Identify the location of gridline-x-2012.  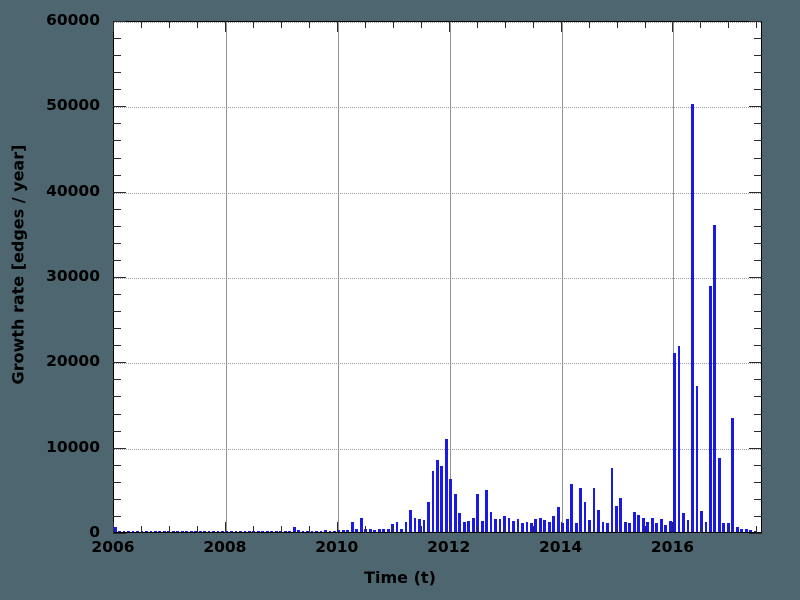
(450, 277).